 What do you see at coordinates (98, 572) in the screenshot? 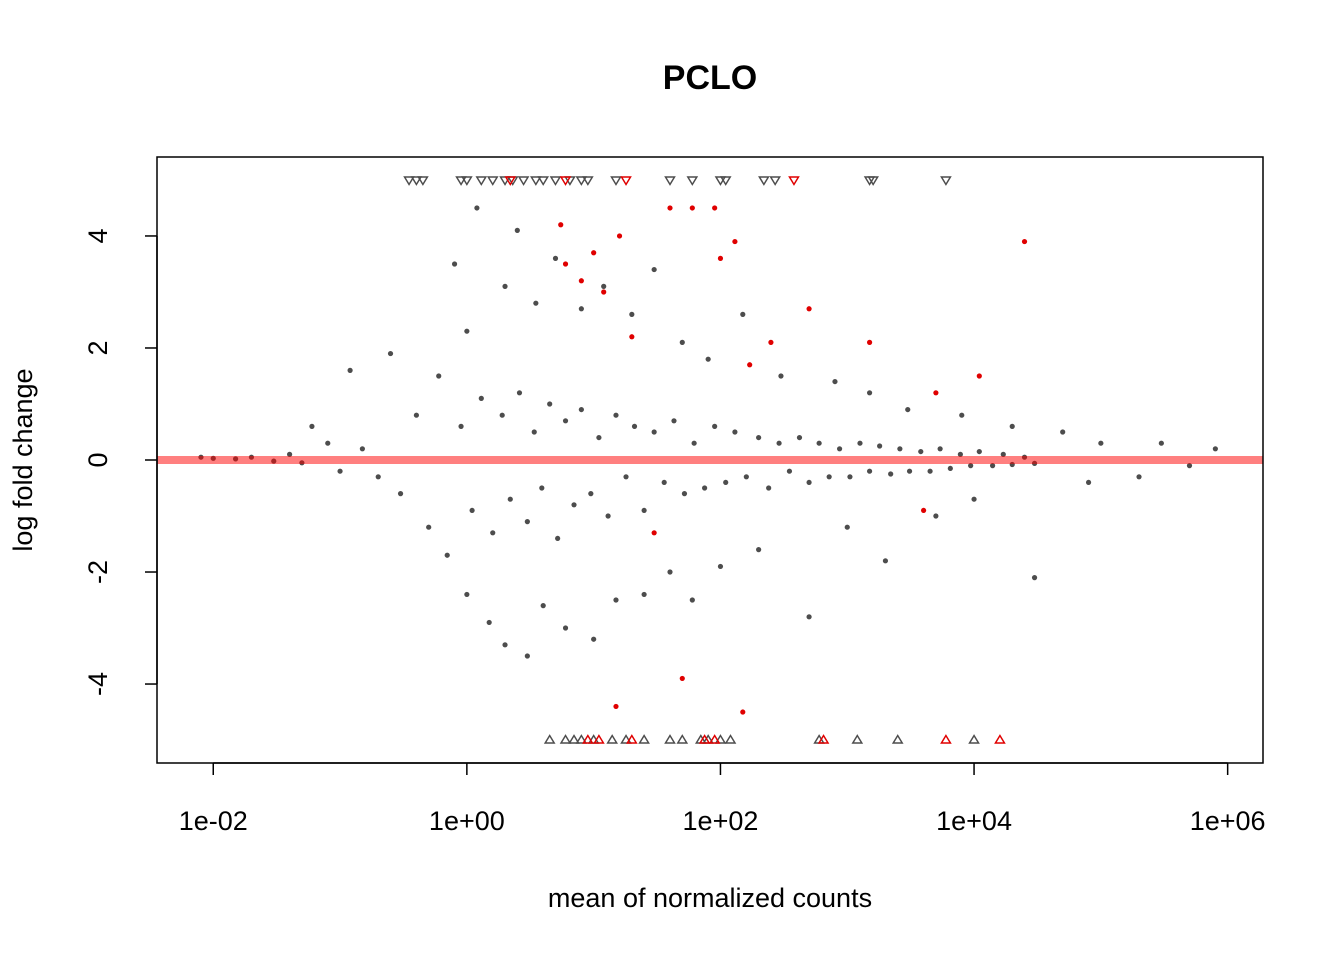
I see `y-tick-label: -2` at bounding box center [98, 572].